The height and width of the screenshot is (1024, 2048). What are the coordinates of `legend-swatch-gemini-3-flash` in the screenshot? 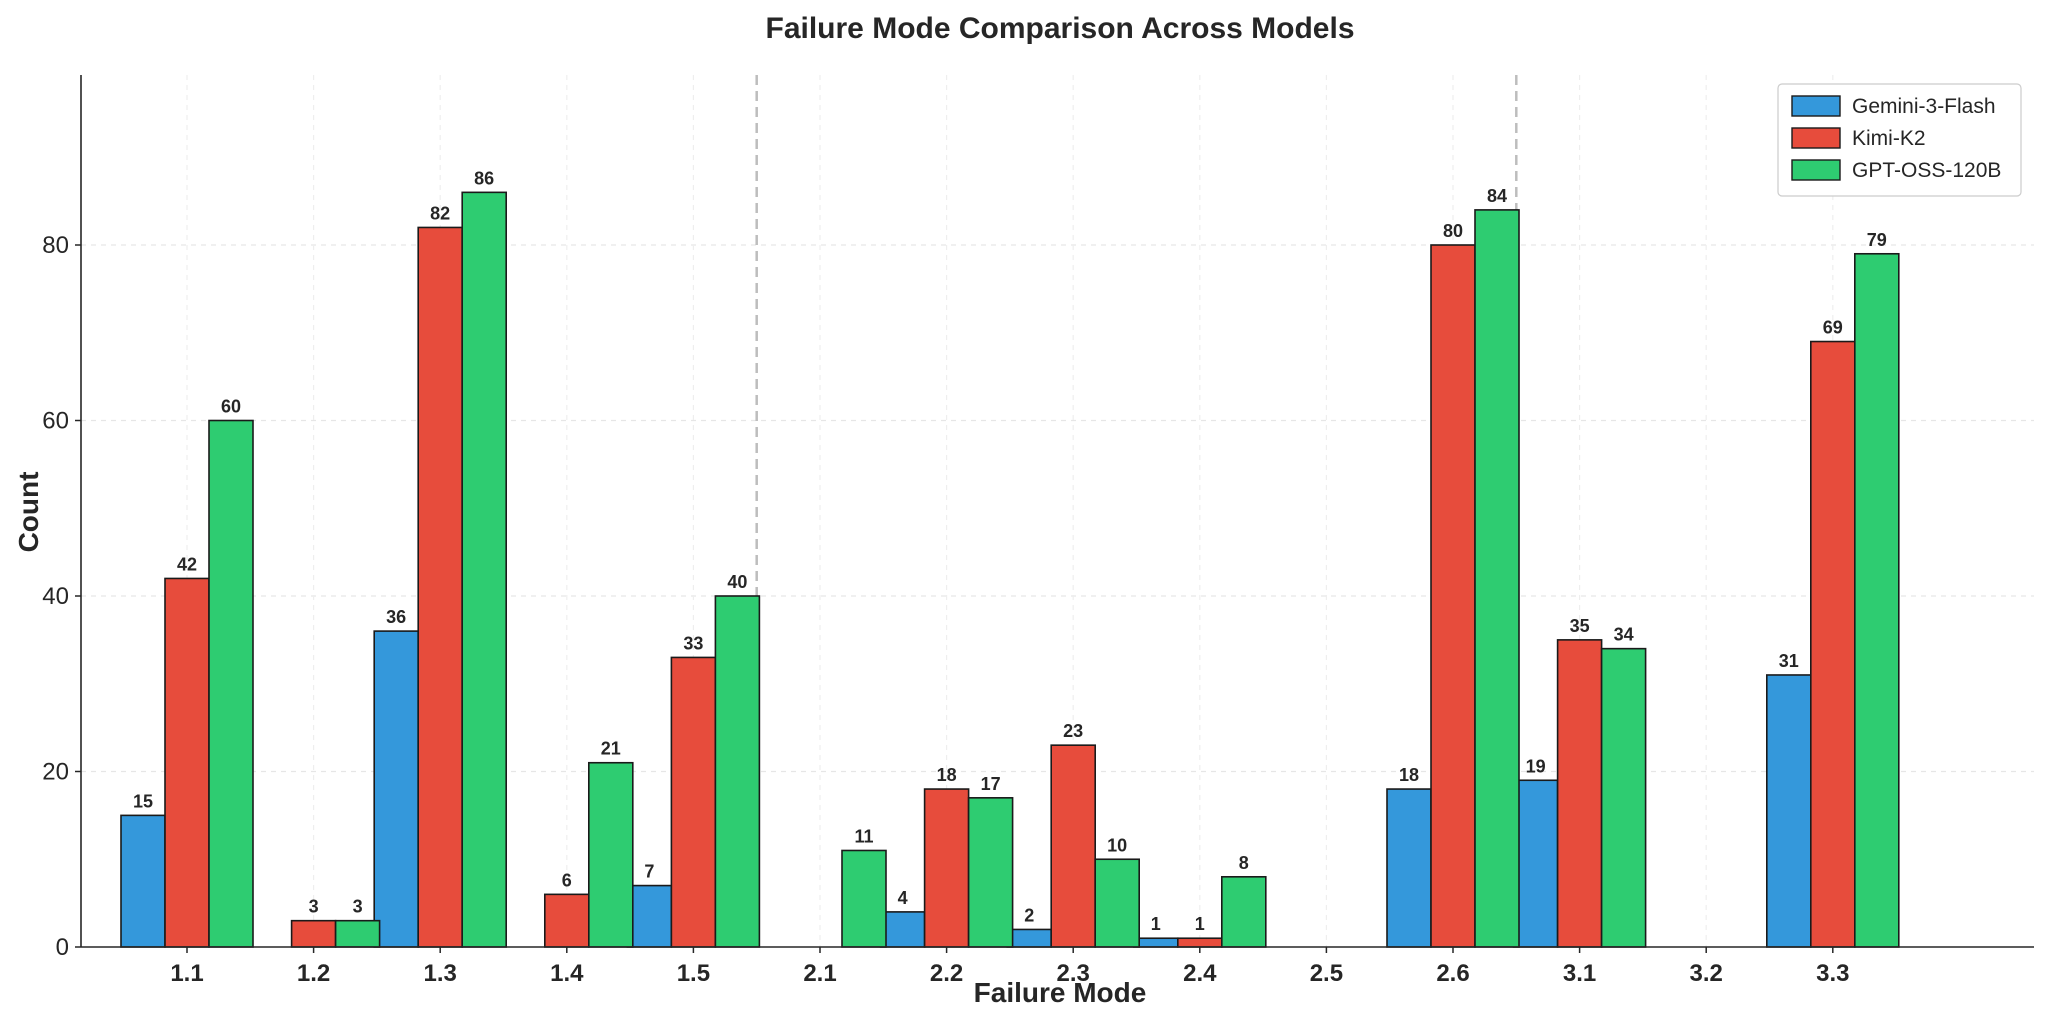 It's located at (1816, 106).